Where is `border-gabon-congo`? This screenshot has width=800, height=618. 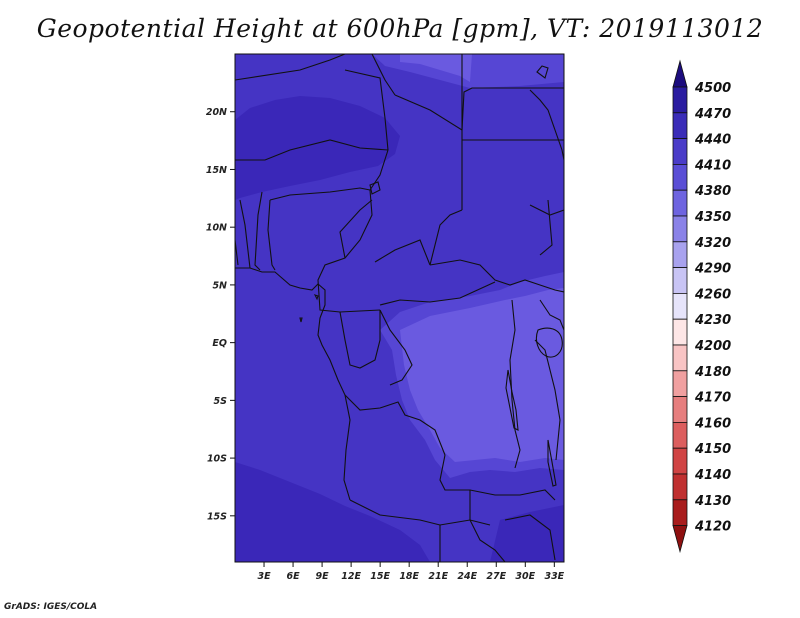
border-gabon-congo is located at coordinates (360, 339).